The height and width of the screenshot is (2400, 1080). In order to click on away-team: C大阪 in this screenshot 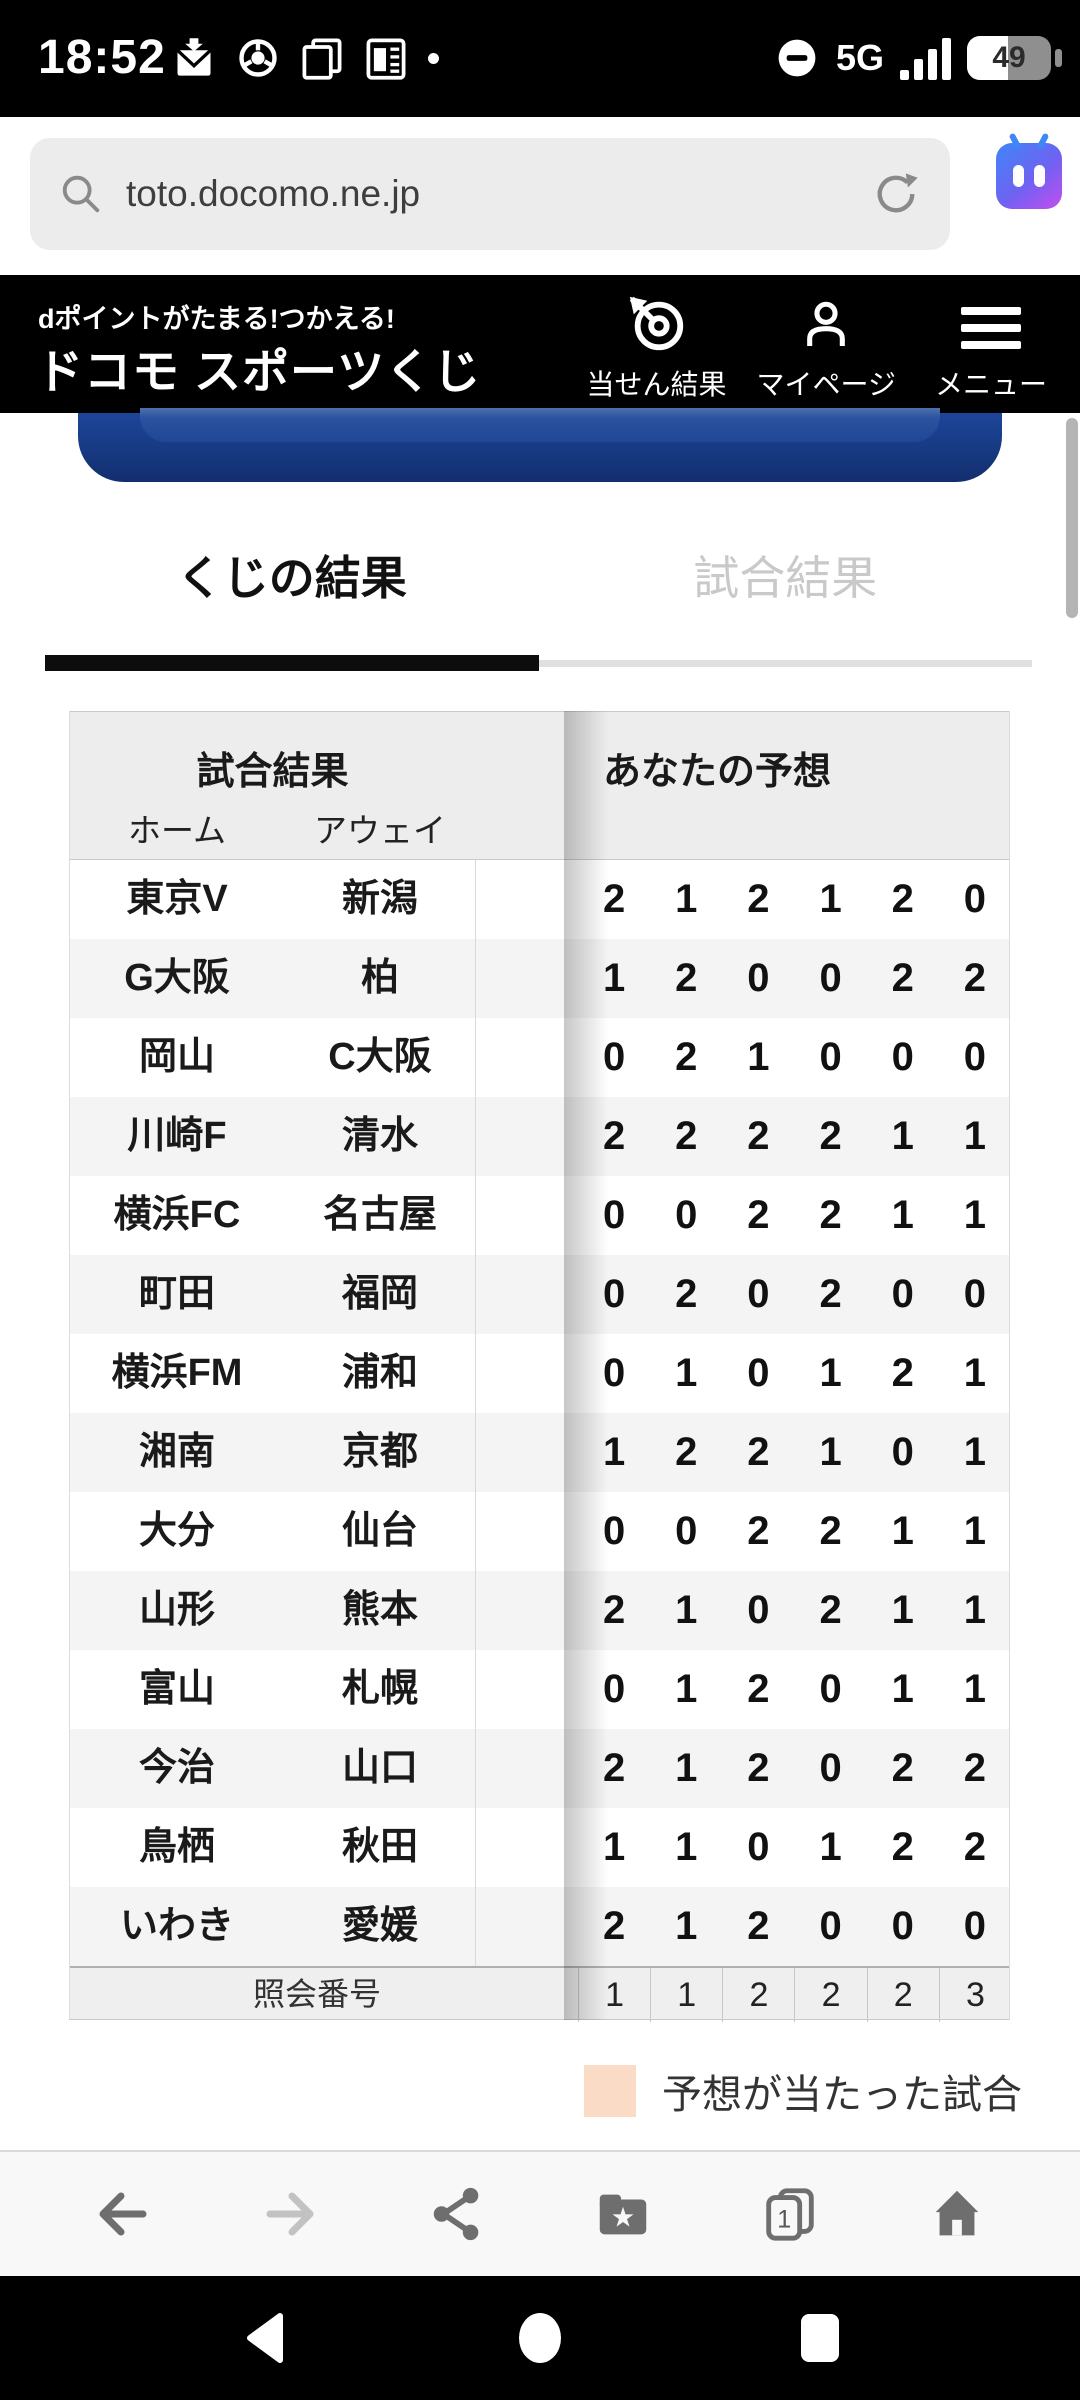, I will do `click(380, 1057)`.